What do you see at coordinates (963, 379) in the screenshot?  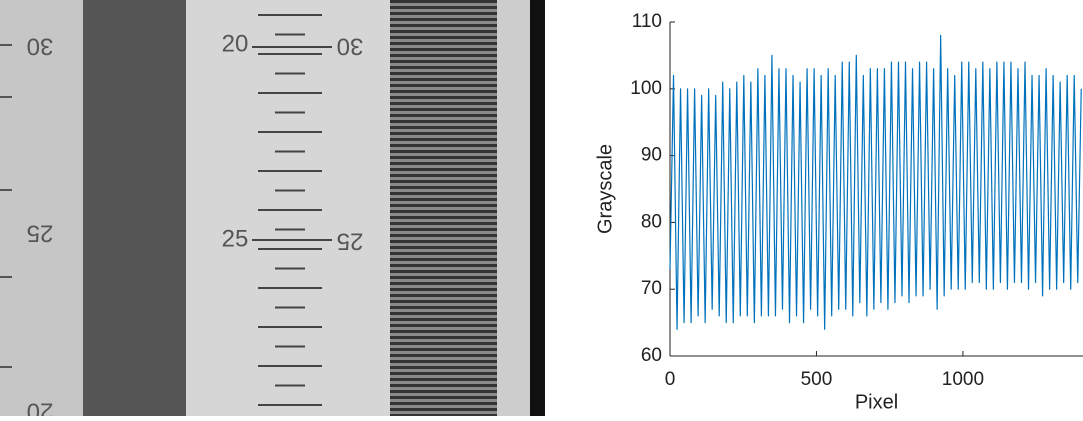 I see `x-tick-label: 1000` at bounding box center [963, 379].